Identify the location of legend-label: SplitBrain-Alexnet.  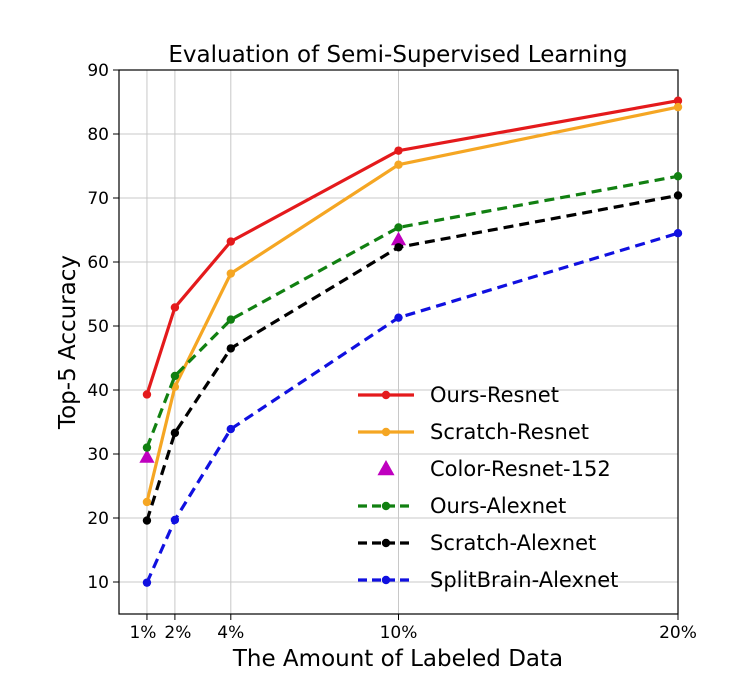
(524, 580).